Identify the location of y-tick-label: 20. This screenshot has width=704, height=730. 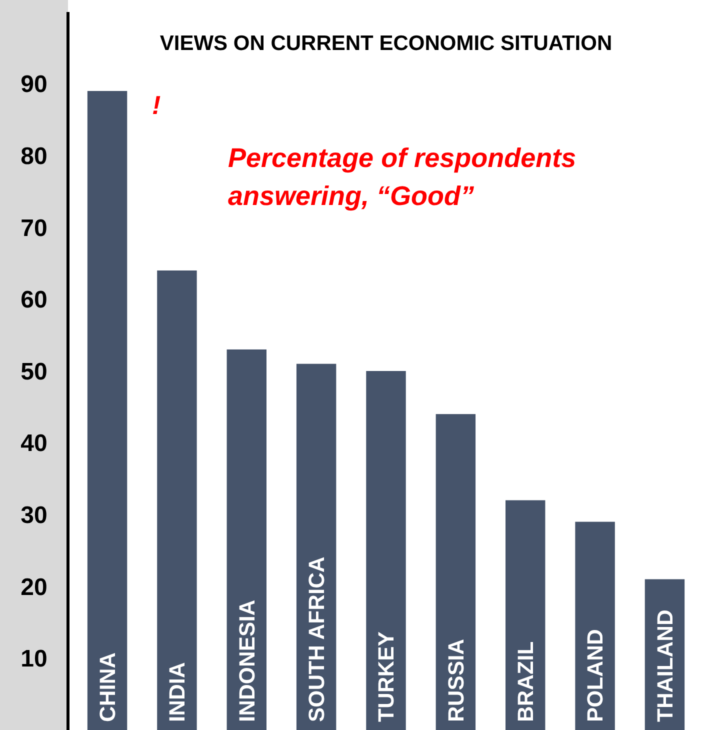
(34, 587).